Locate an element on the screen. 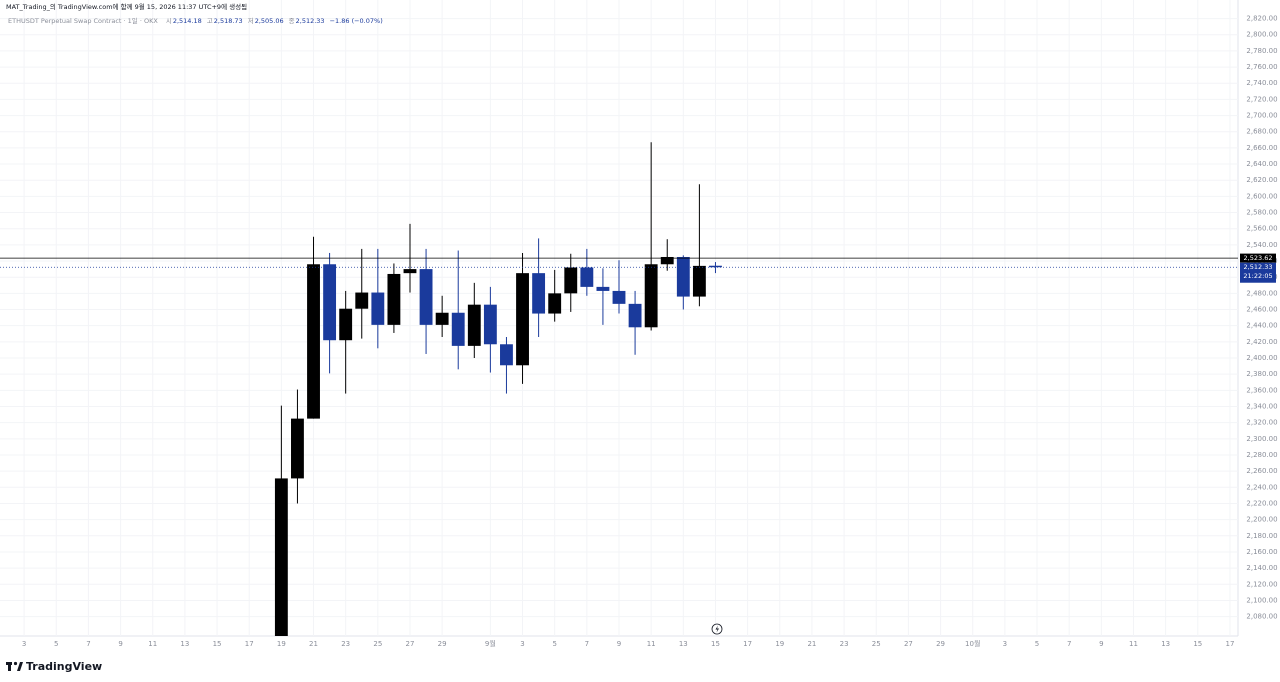  y-tick-label: 2,820.00 is located at coordinates (1261, 19).